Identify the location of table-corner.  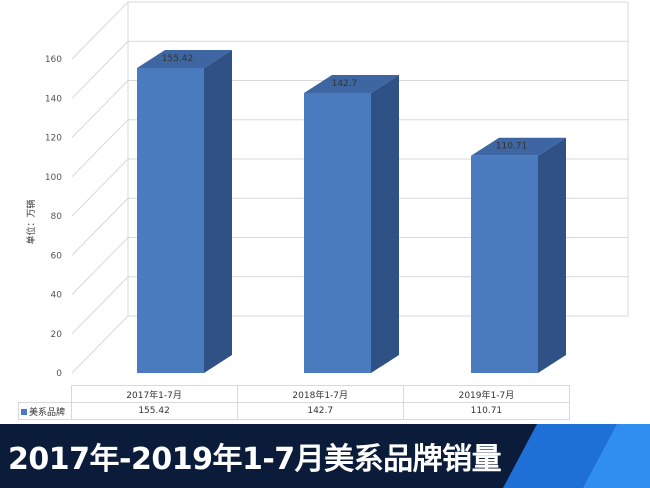
(45, 394).